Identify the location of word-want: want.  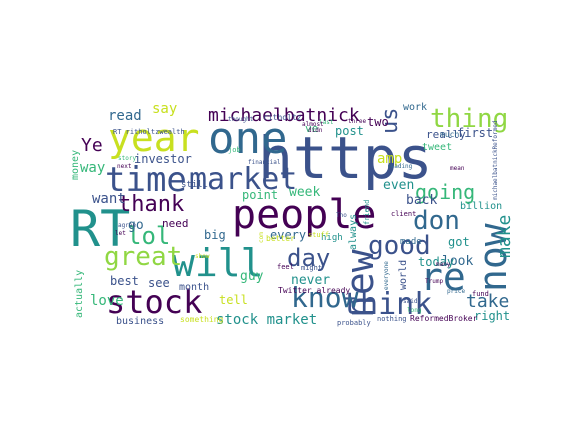
(109, 199).